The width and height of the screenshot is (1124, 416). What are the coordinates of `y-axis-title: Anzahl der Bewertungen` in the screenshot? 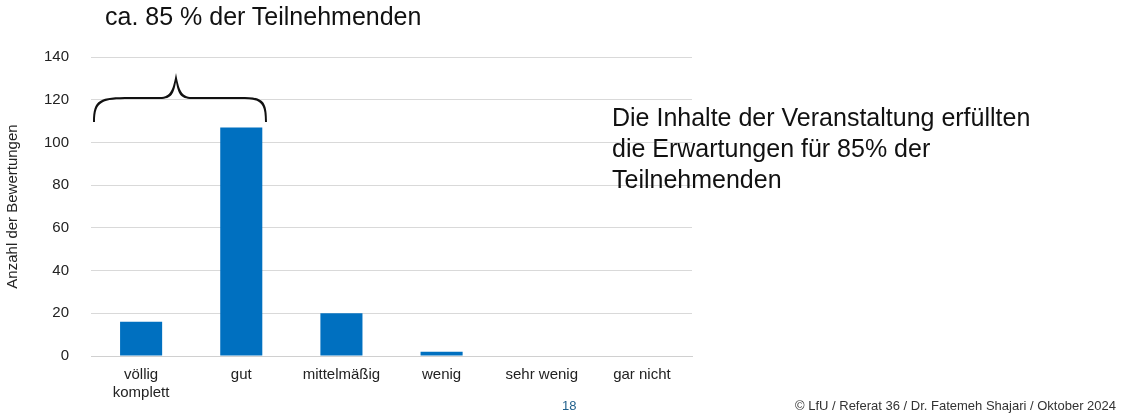 It's located at (12, 206).